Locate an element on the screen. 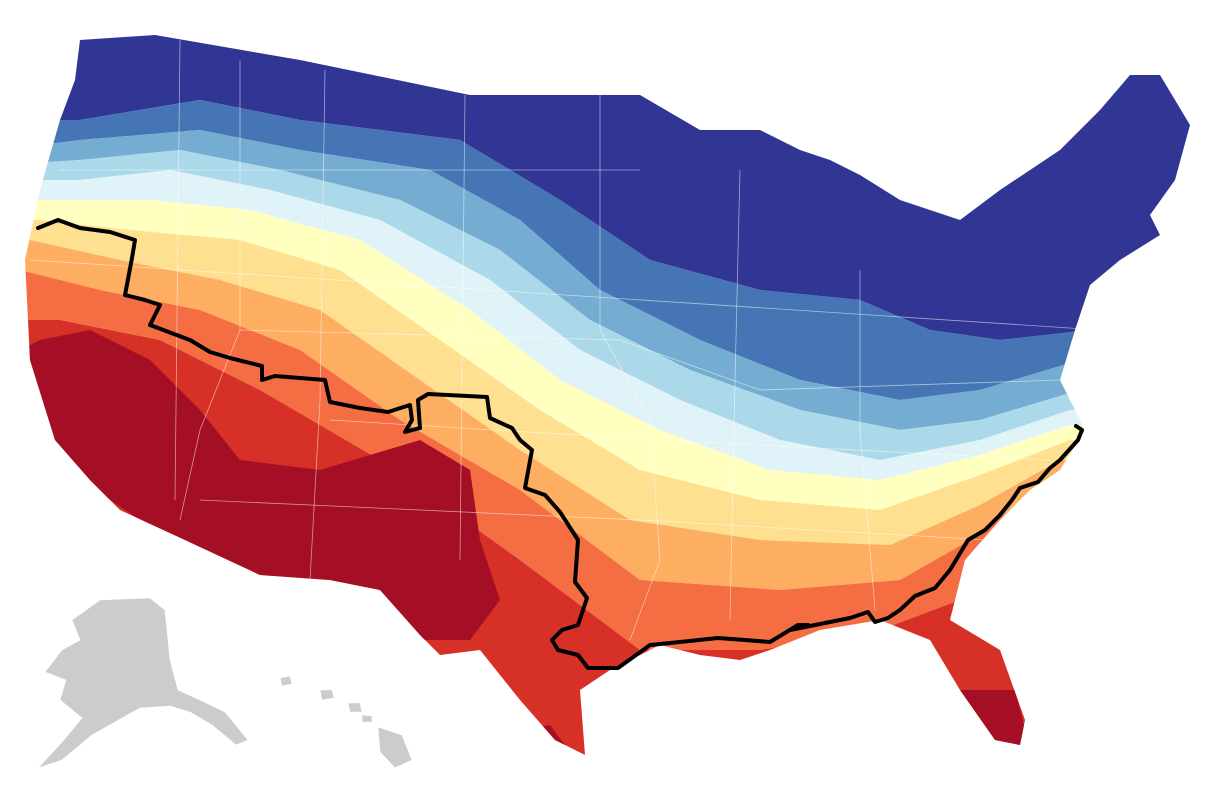 The image size is (1213, 796). alaska-inset is located at coordinates (143, 683).